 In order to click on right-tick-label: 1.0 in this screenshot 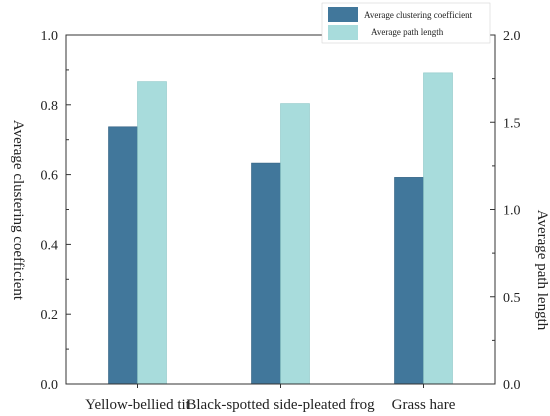, I will do `click(512, 211)`.